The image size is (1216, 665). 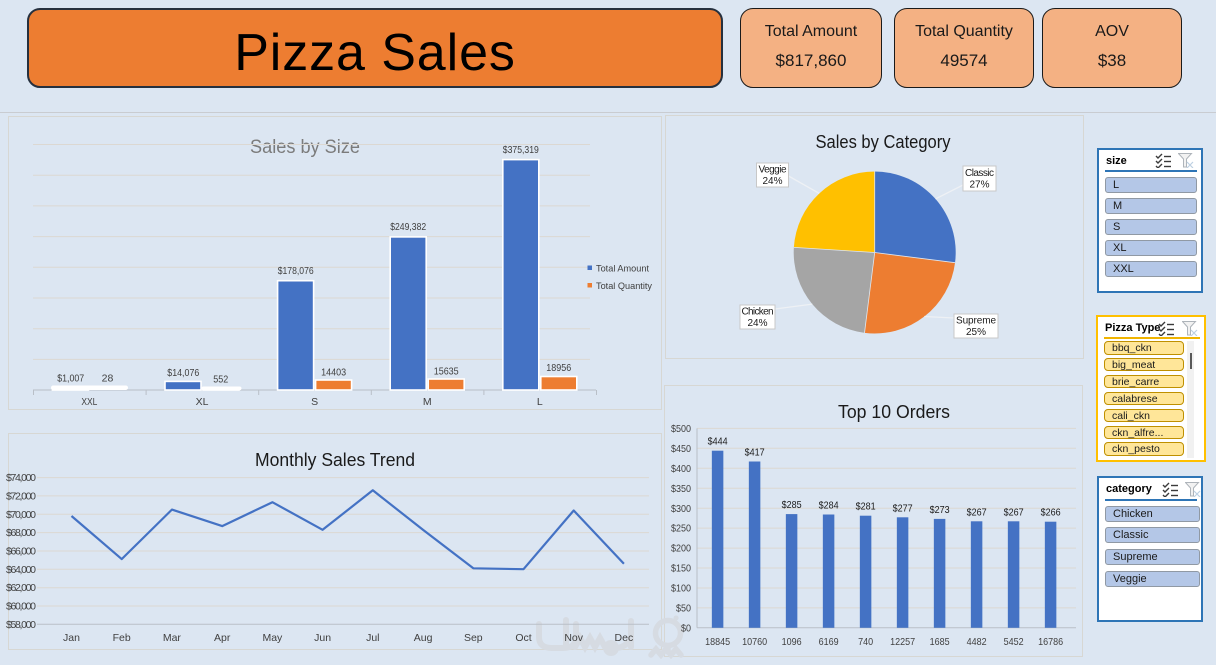 What do you see at coordinates (865, 642) in the screenshot?
I see `svg-text: 740` at bounding box center [865, 642].